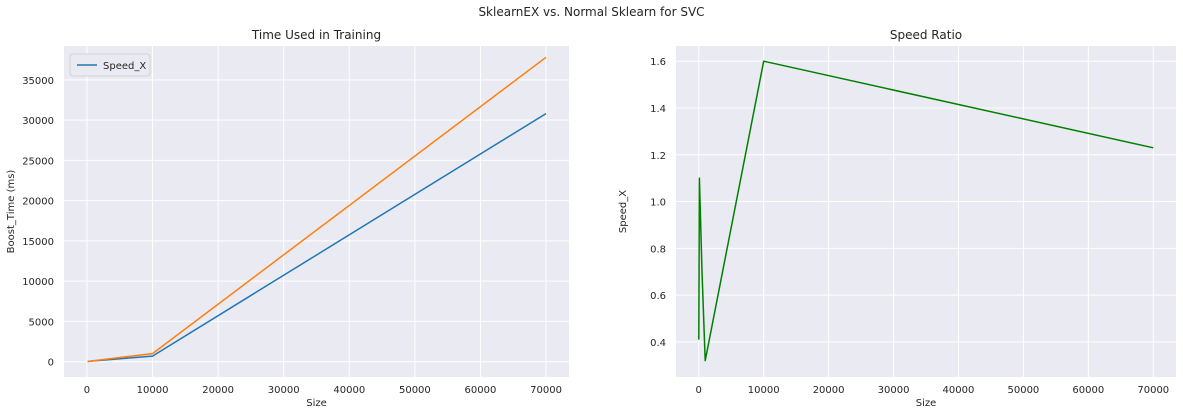 This screenshot has height=414, width=1183. I want to click on chart2-y-tick-label: 1.6, so click(658, 62).